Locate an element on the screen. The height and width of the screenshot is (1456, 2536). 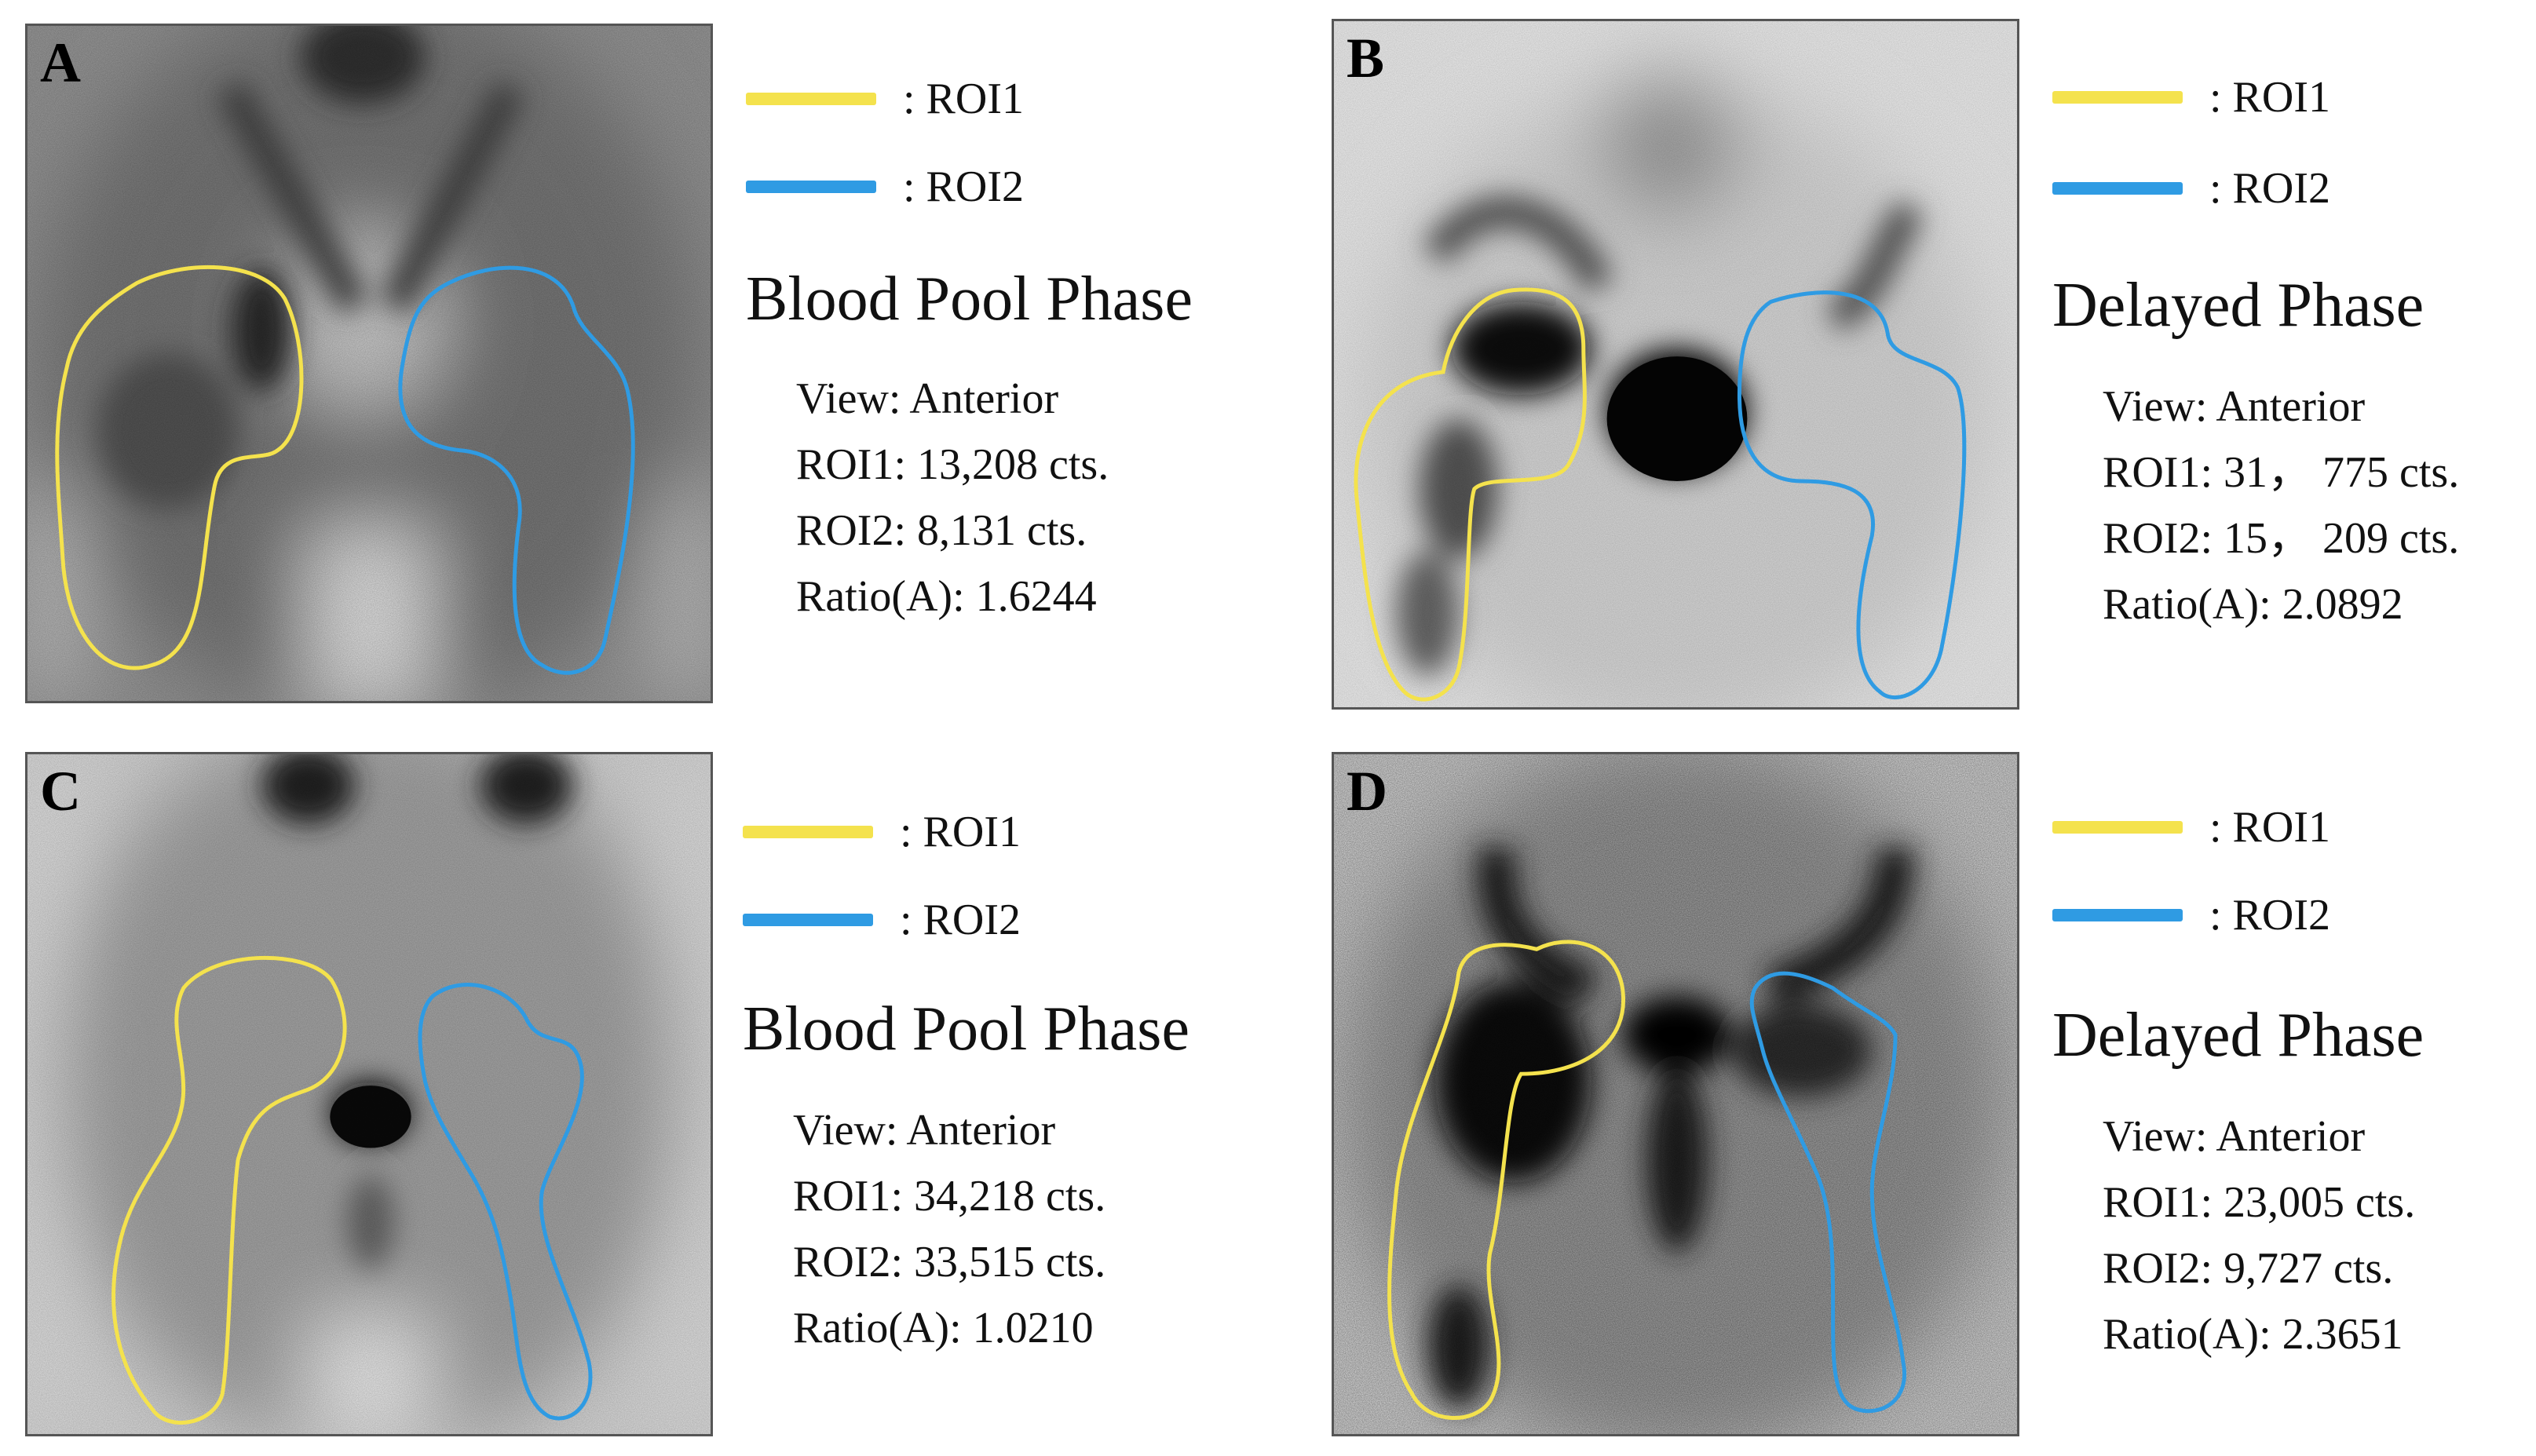
panel-letter: A is located at coordinates (61, 62).